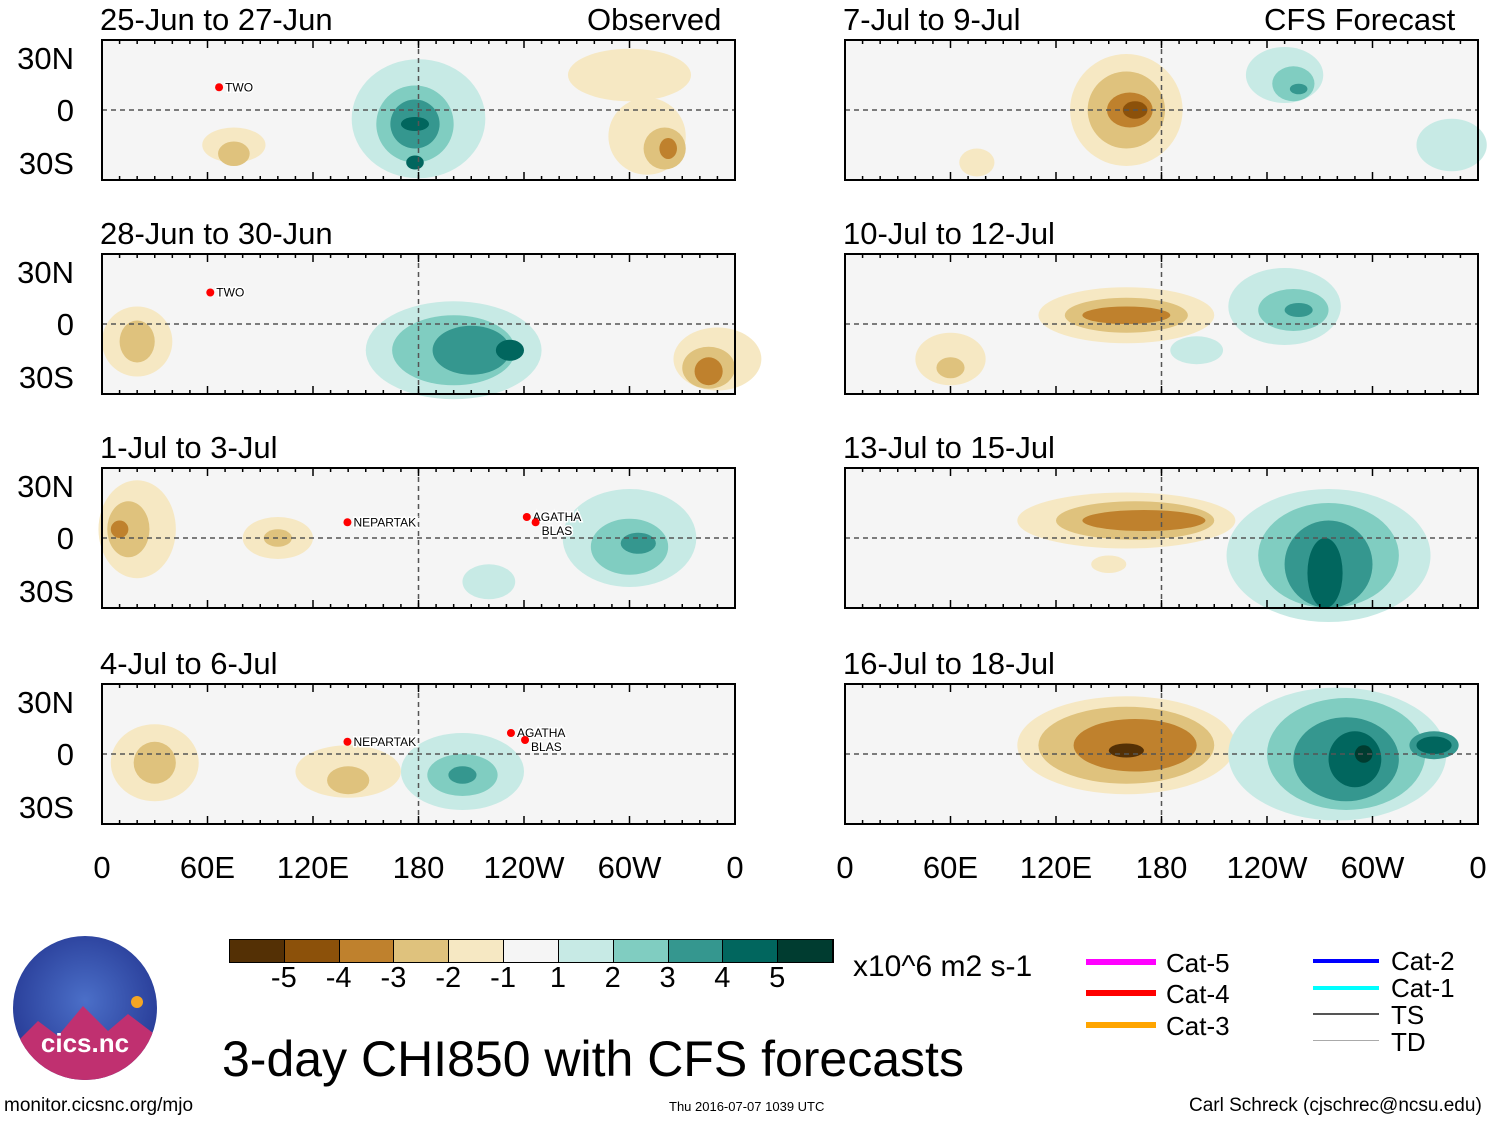 The image size is (1510, 1121). Describe the element at coordinates (747, 1106) in the screenshot. I see `footer-timestamp: Thu 2016-07-07 1039 UTC` at that location.